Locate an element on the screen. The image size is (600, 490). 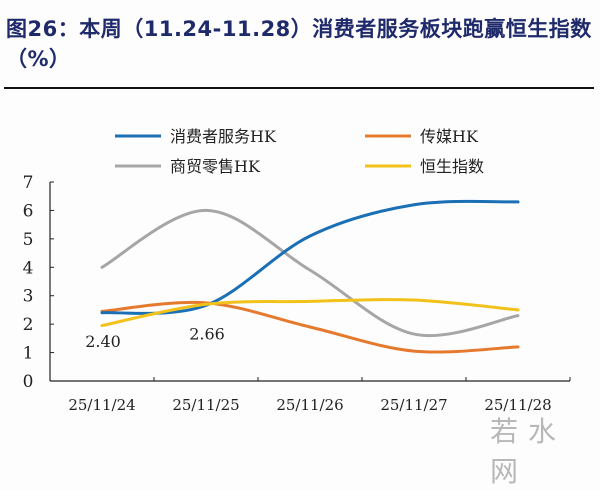
x-tick-label: 25/11/27 is located at coordinates (413, 405).